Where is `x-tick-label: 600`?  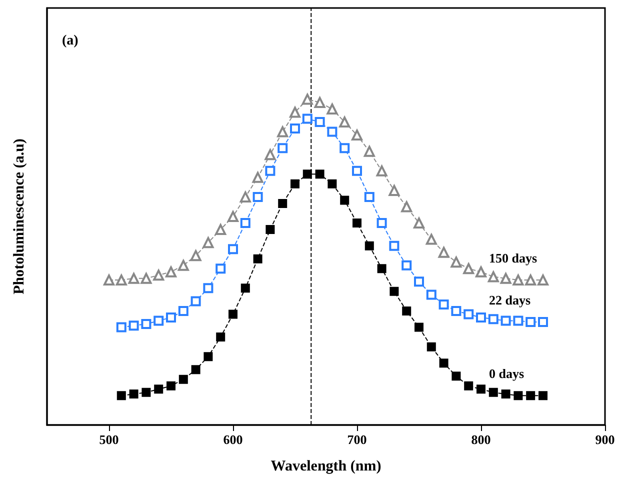
x-tick-label: 600 is located at coordinates (233, 439).